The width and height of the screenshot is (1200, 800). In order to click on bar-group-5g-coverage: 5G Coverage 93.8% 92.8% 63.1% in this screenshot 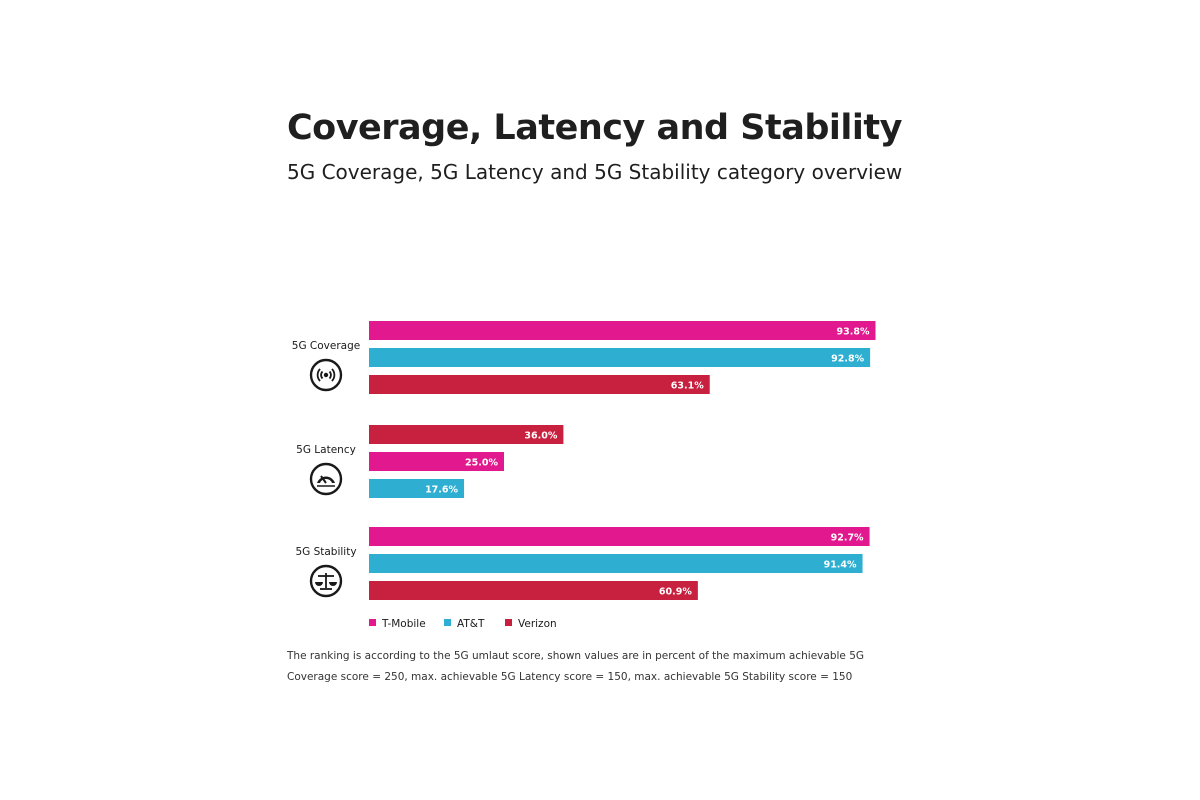, I will do `click(584, 357)`.